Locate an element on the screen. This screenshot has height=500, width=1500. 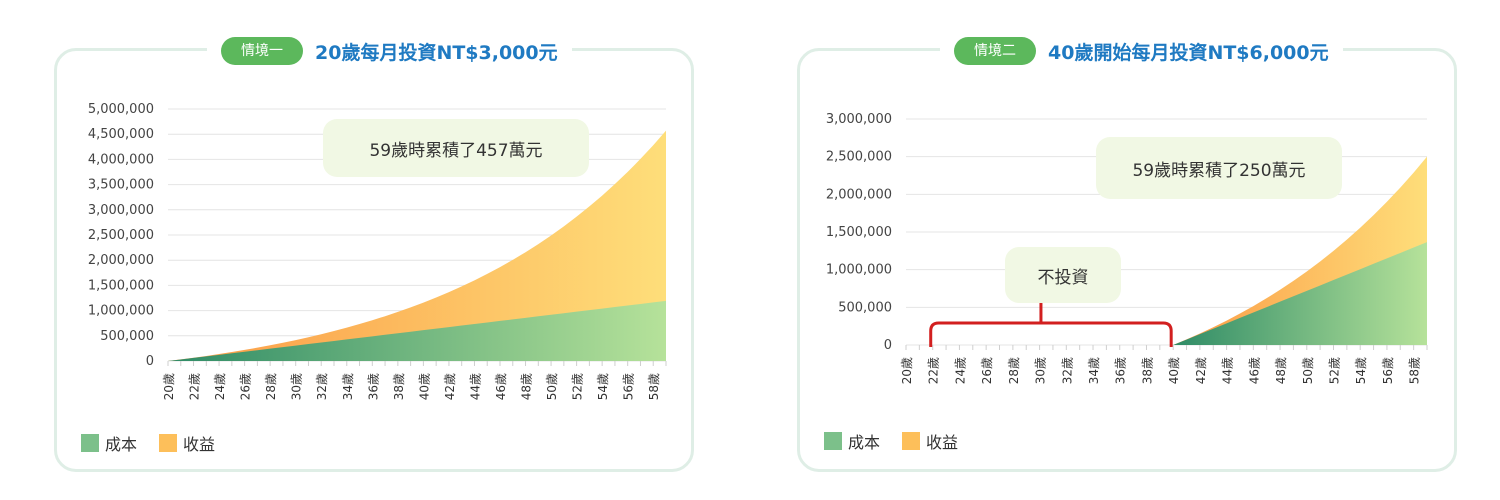
scenario-2-callout: 59歲時累積了250萬元 is located at coordinates (1219, 168).